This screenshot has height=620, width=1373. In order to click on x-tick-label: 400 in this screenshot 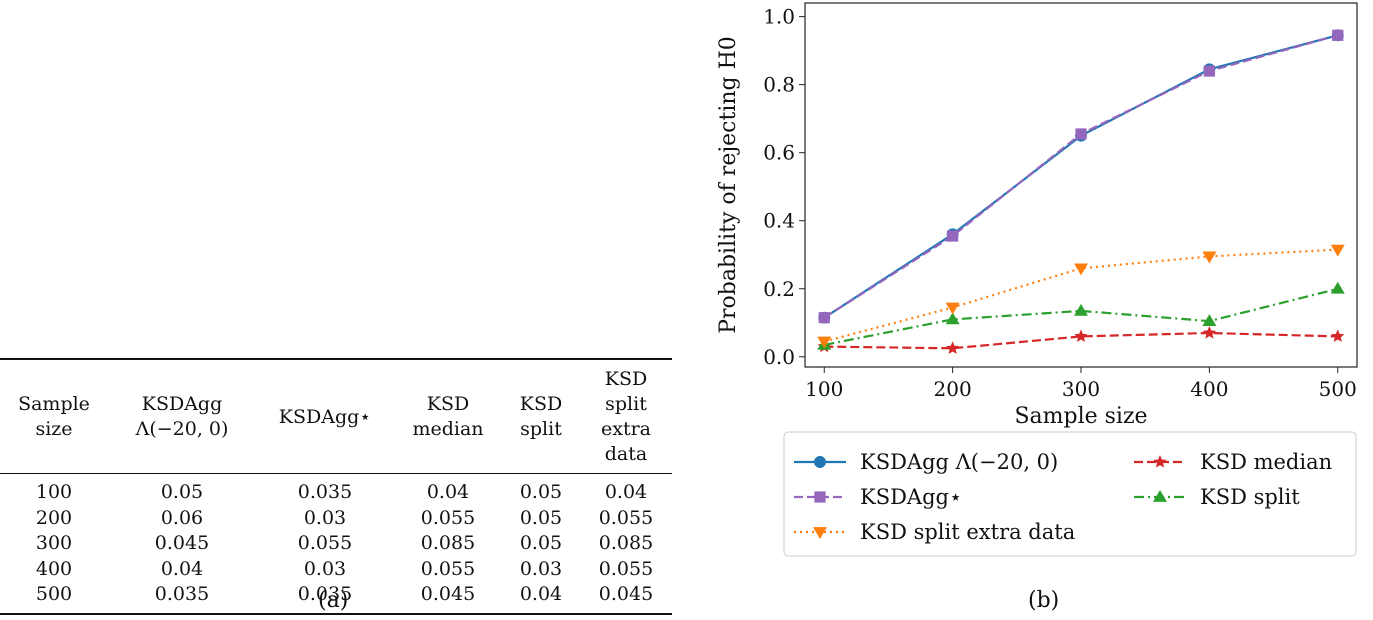, I will do `click(1209, 389)`.